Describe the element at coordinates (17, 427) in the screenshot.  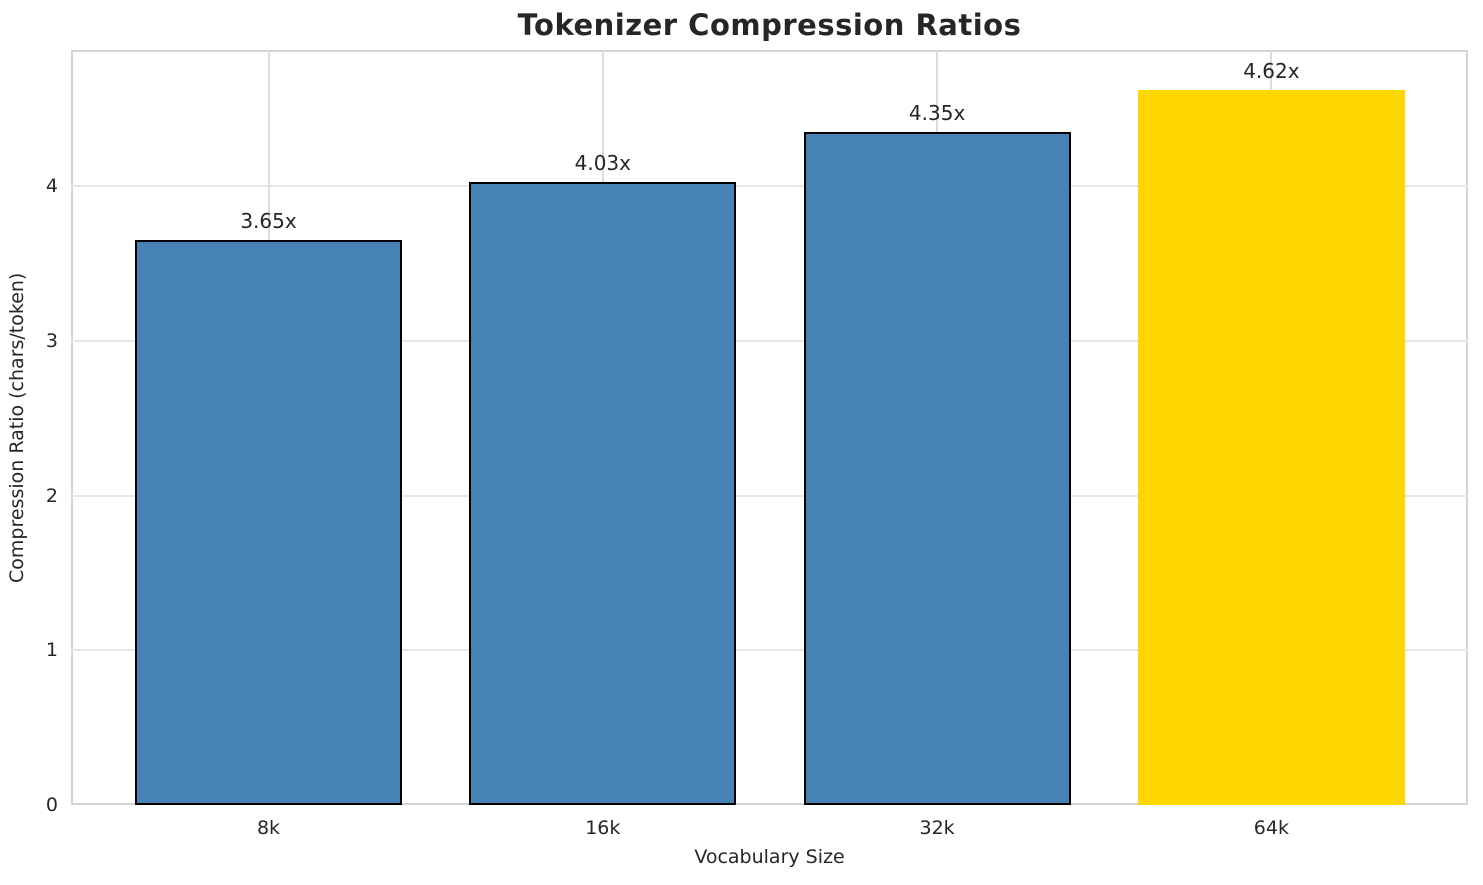
I see `y-axis-label: Compression Ratio (chars/token)` at that location.